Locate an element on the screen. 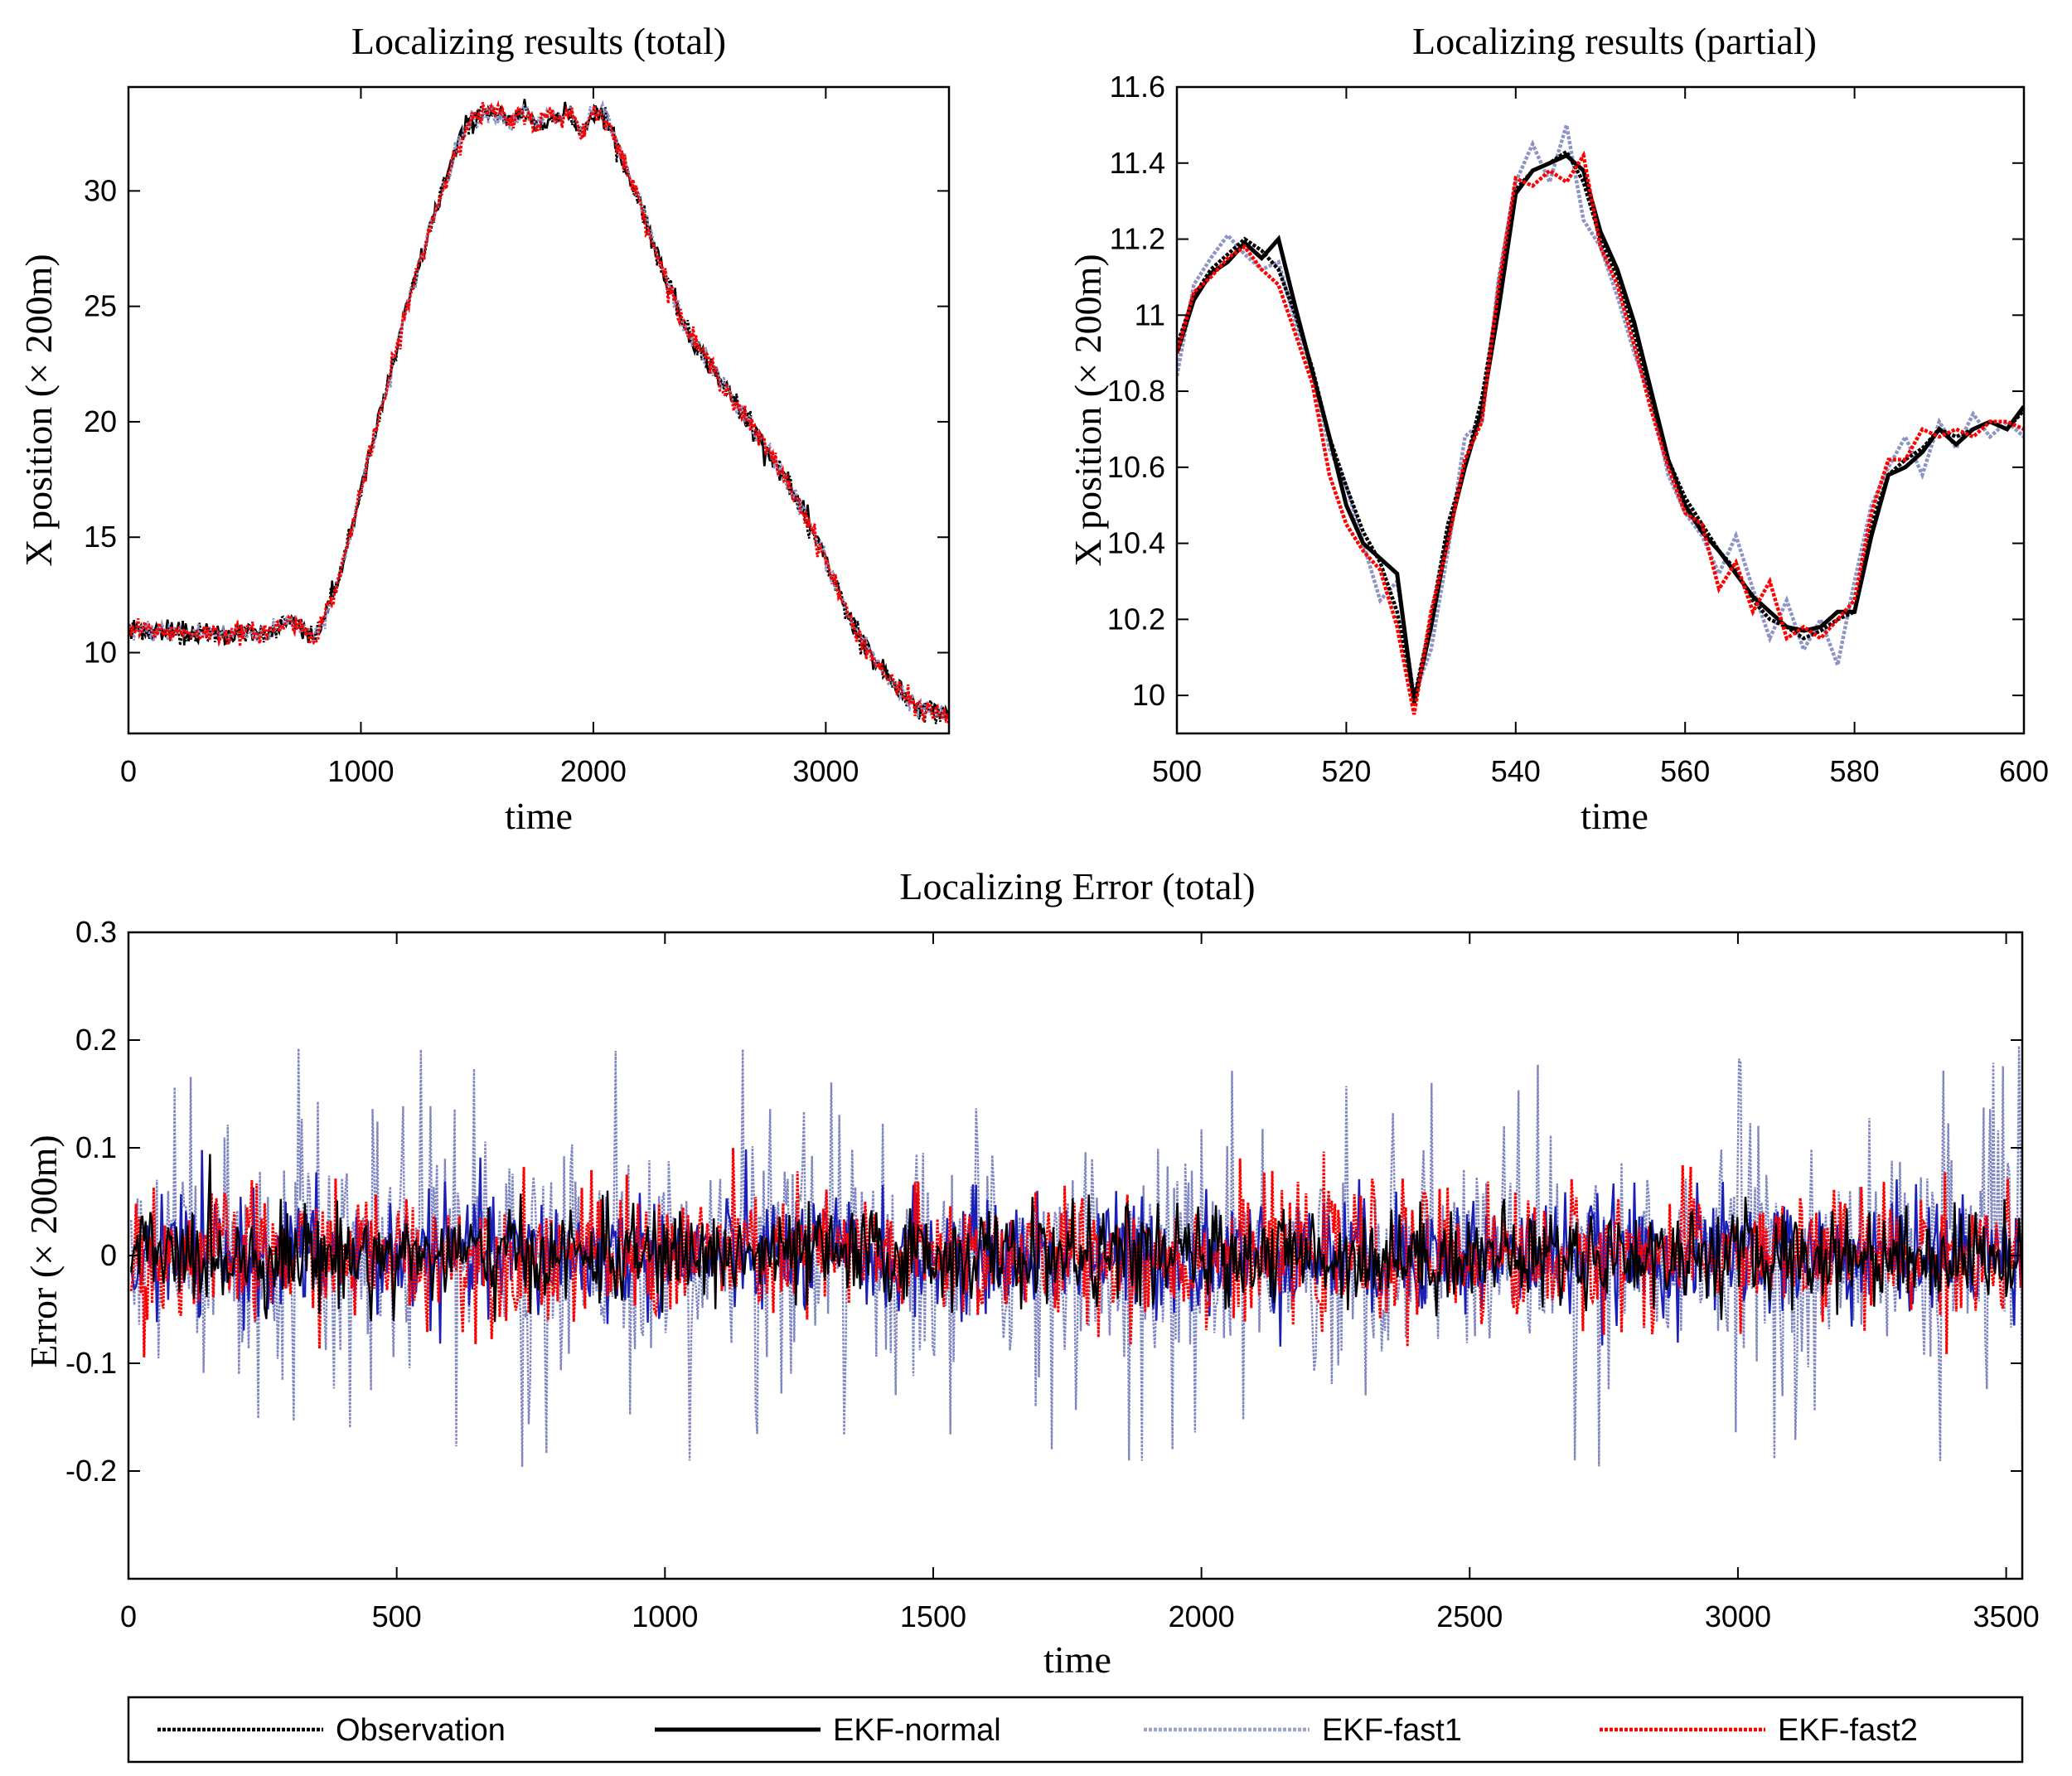  chart-error-ytick-label: 0.1 is located at coordinates (96, 1147).